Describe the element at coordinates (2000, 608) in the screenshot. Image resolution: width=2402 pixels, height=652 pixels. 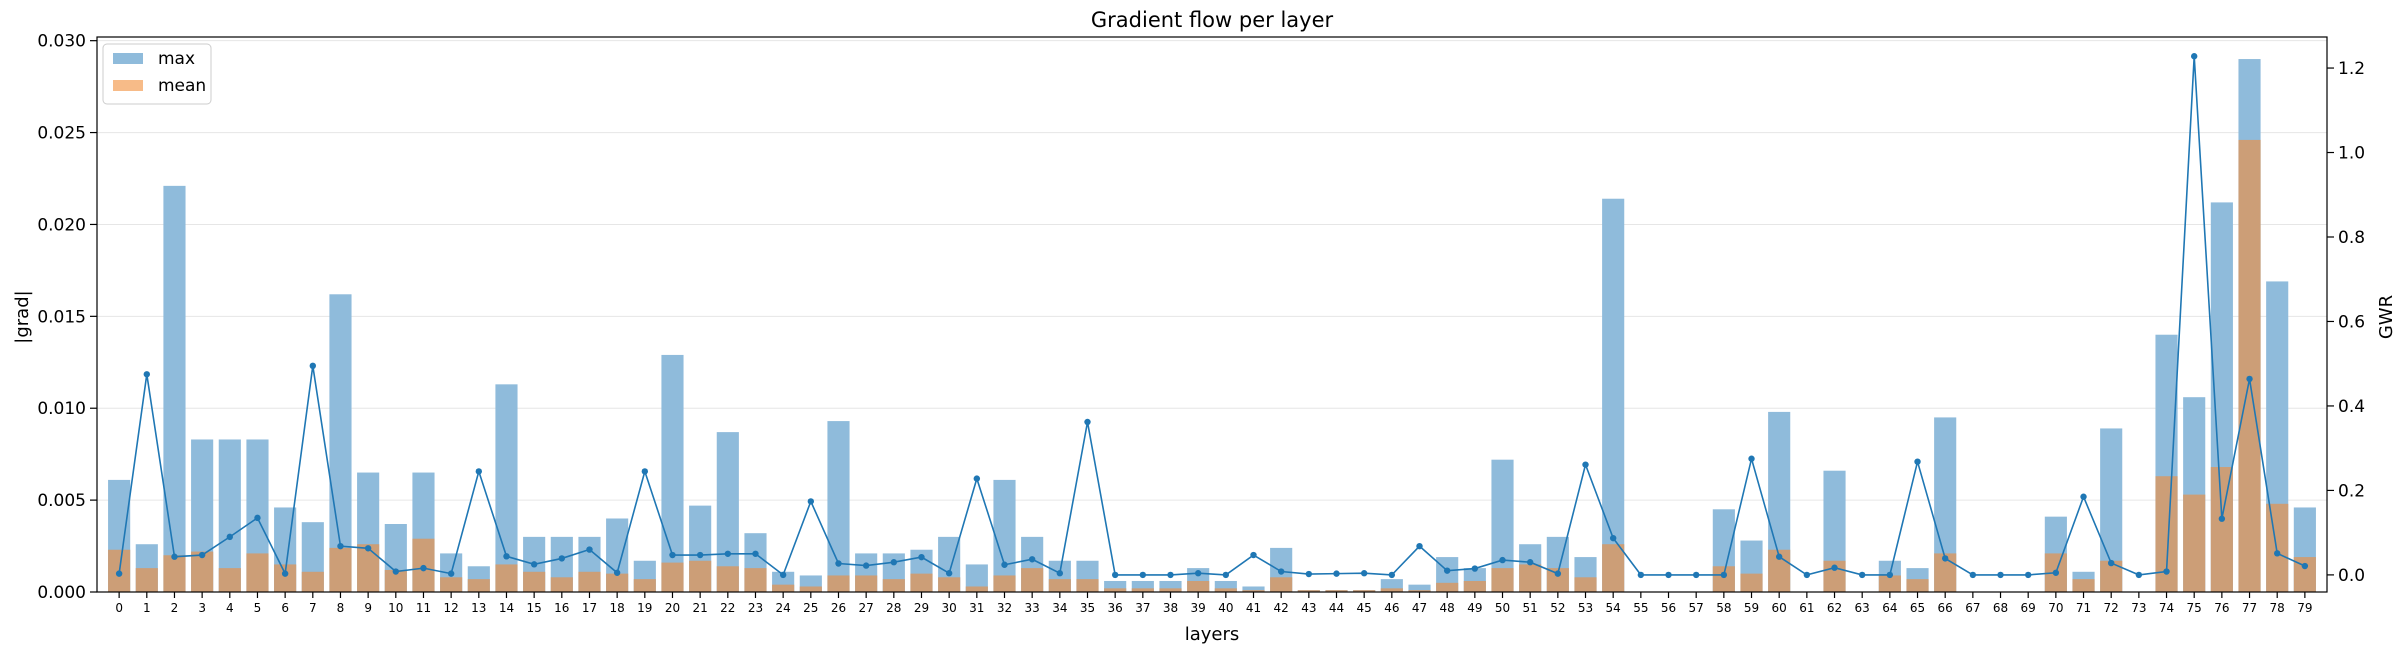
I see `x-tick-label: 68` at that location.